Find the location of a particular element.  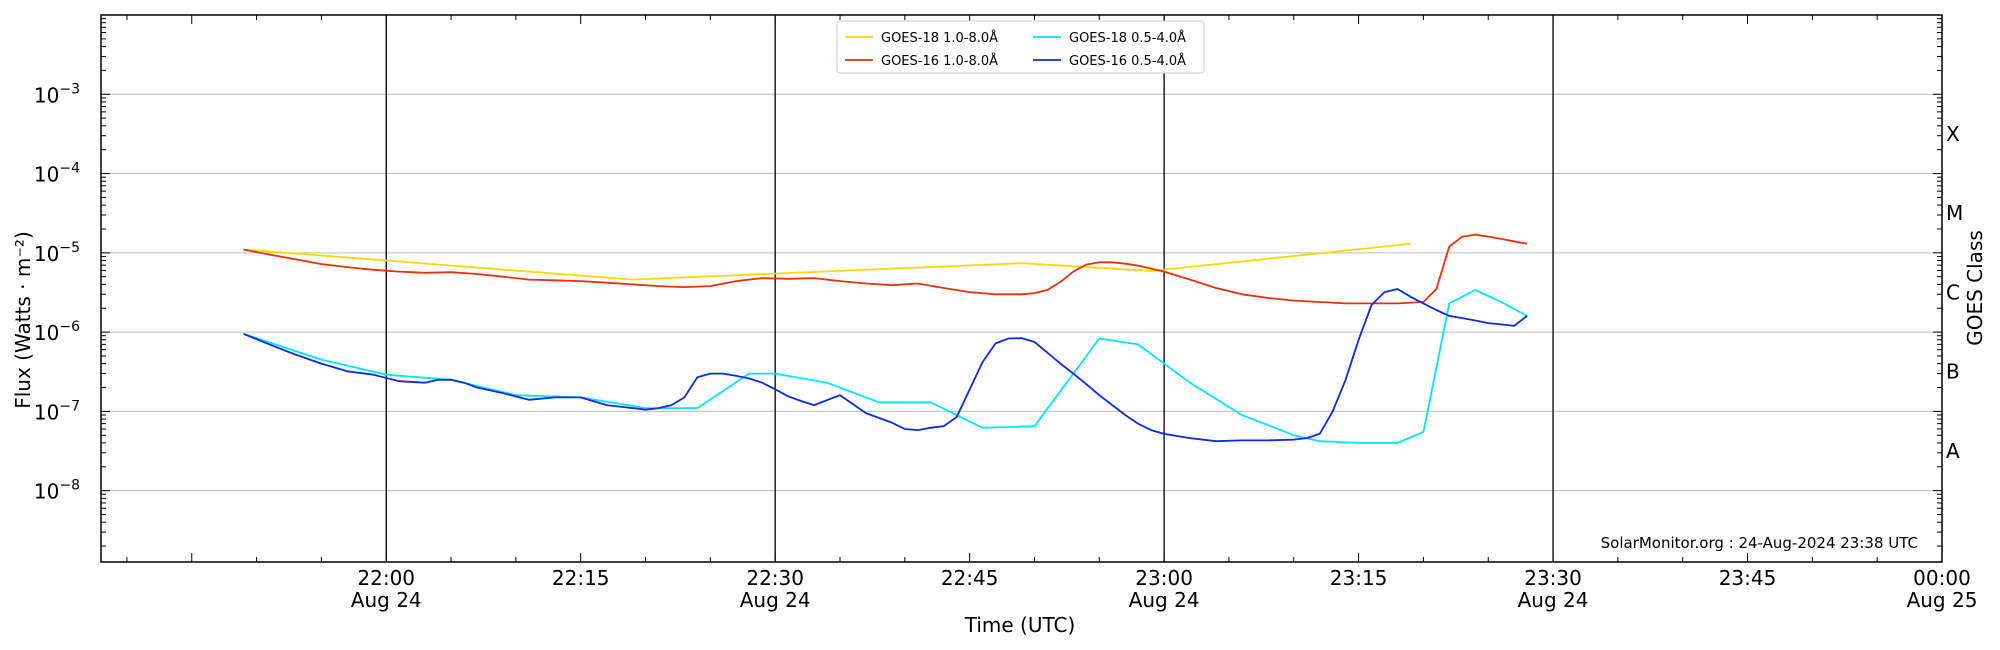

x-tick-time-label: 22:30 is located at coordinates (775, 578).